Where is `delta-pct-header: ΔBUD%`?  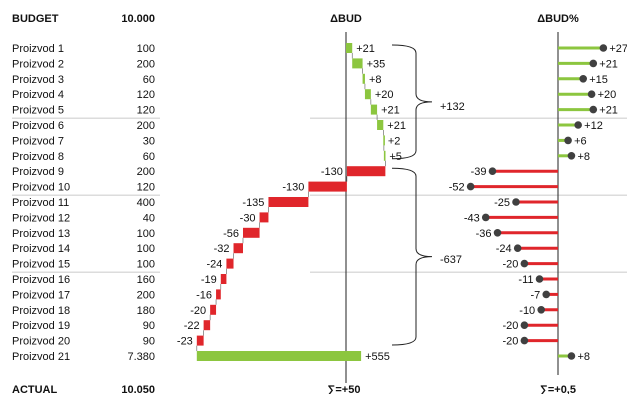 delta-pct-header: ΔBUD% is located at coordinates (558, 19).